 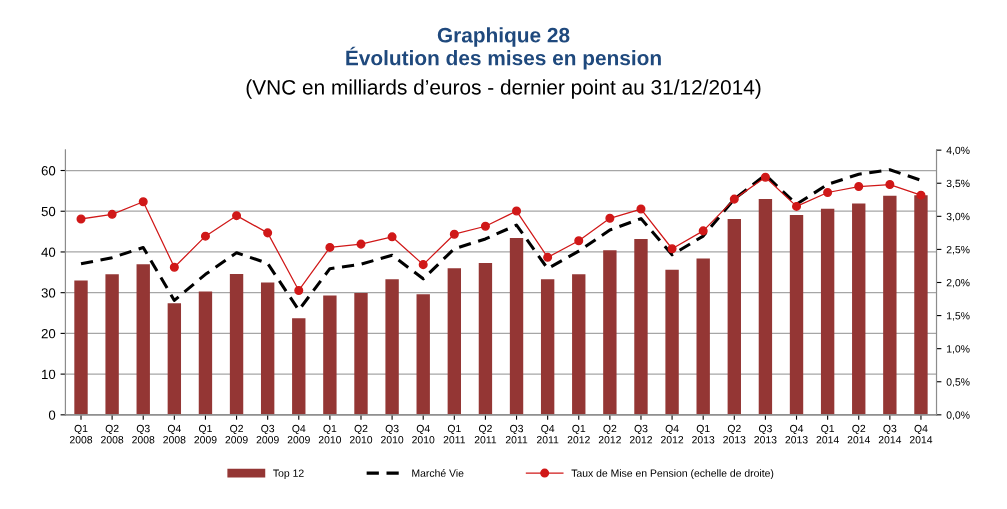 I want to click on x-tick-label: Q1 2010, so click(x=330, y=434).